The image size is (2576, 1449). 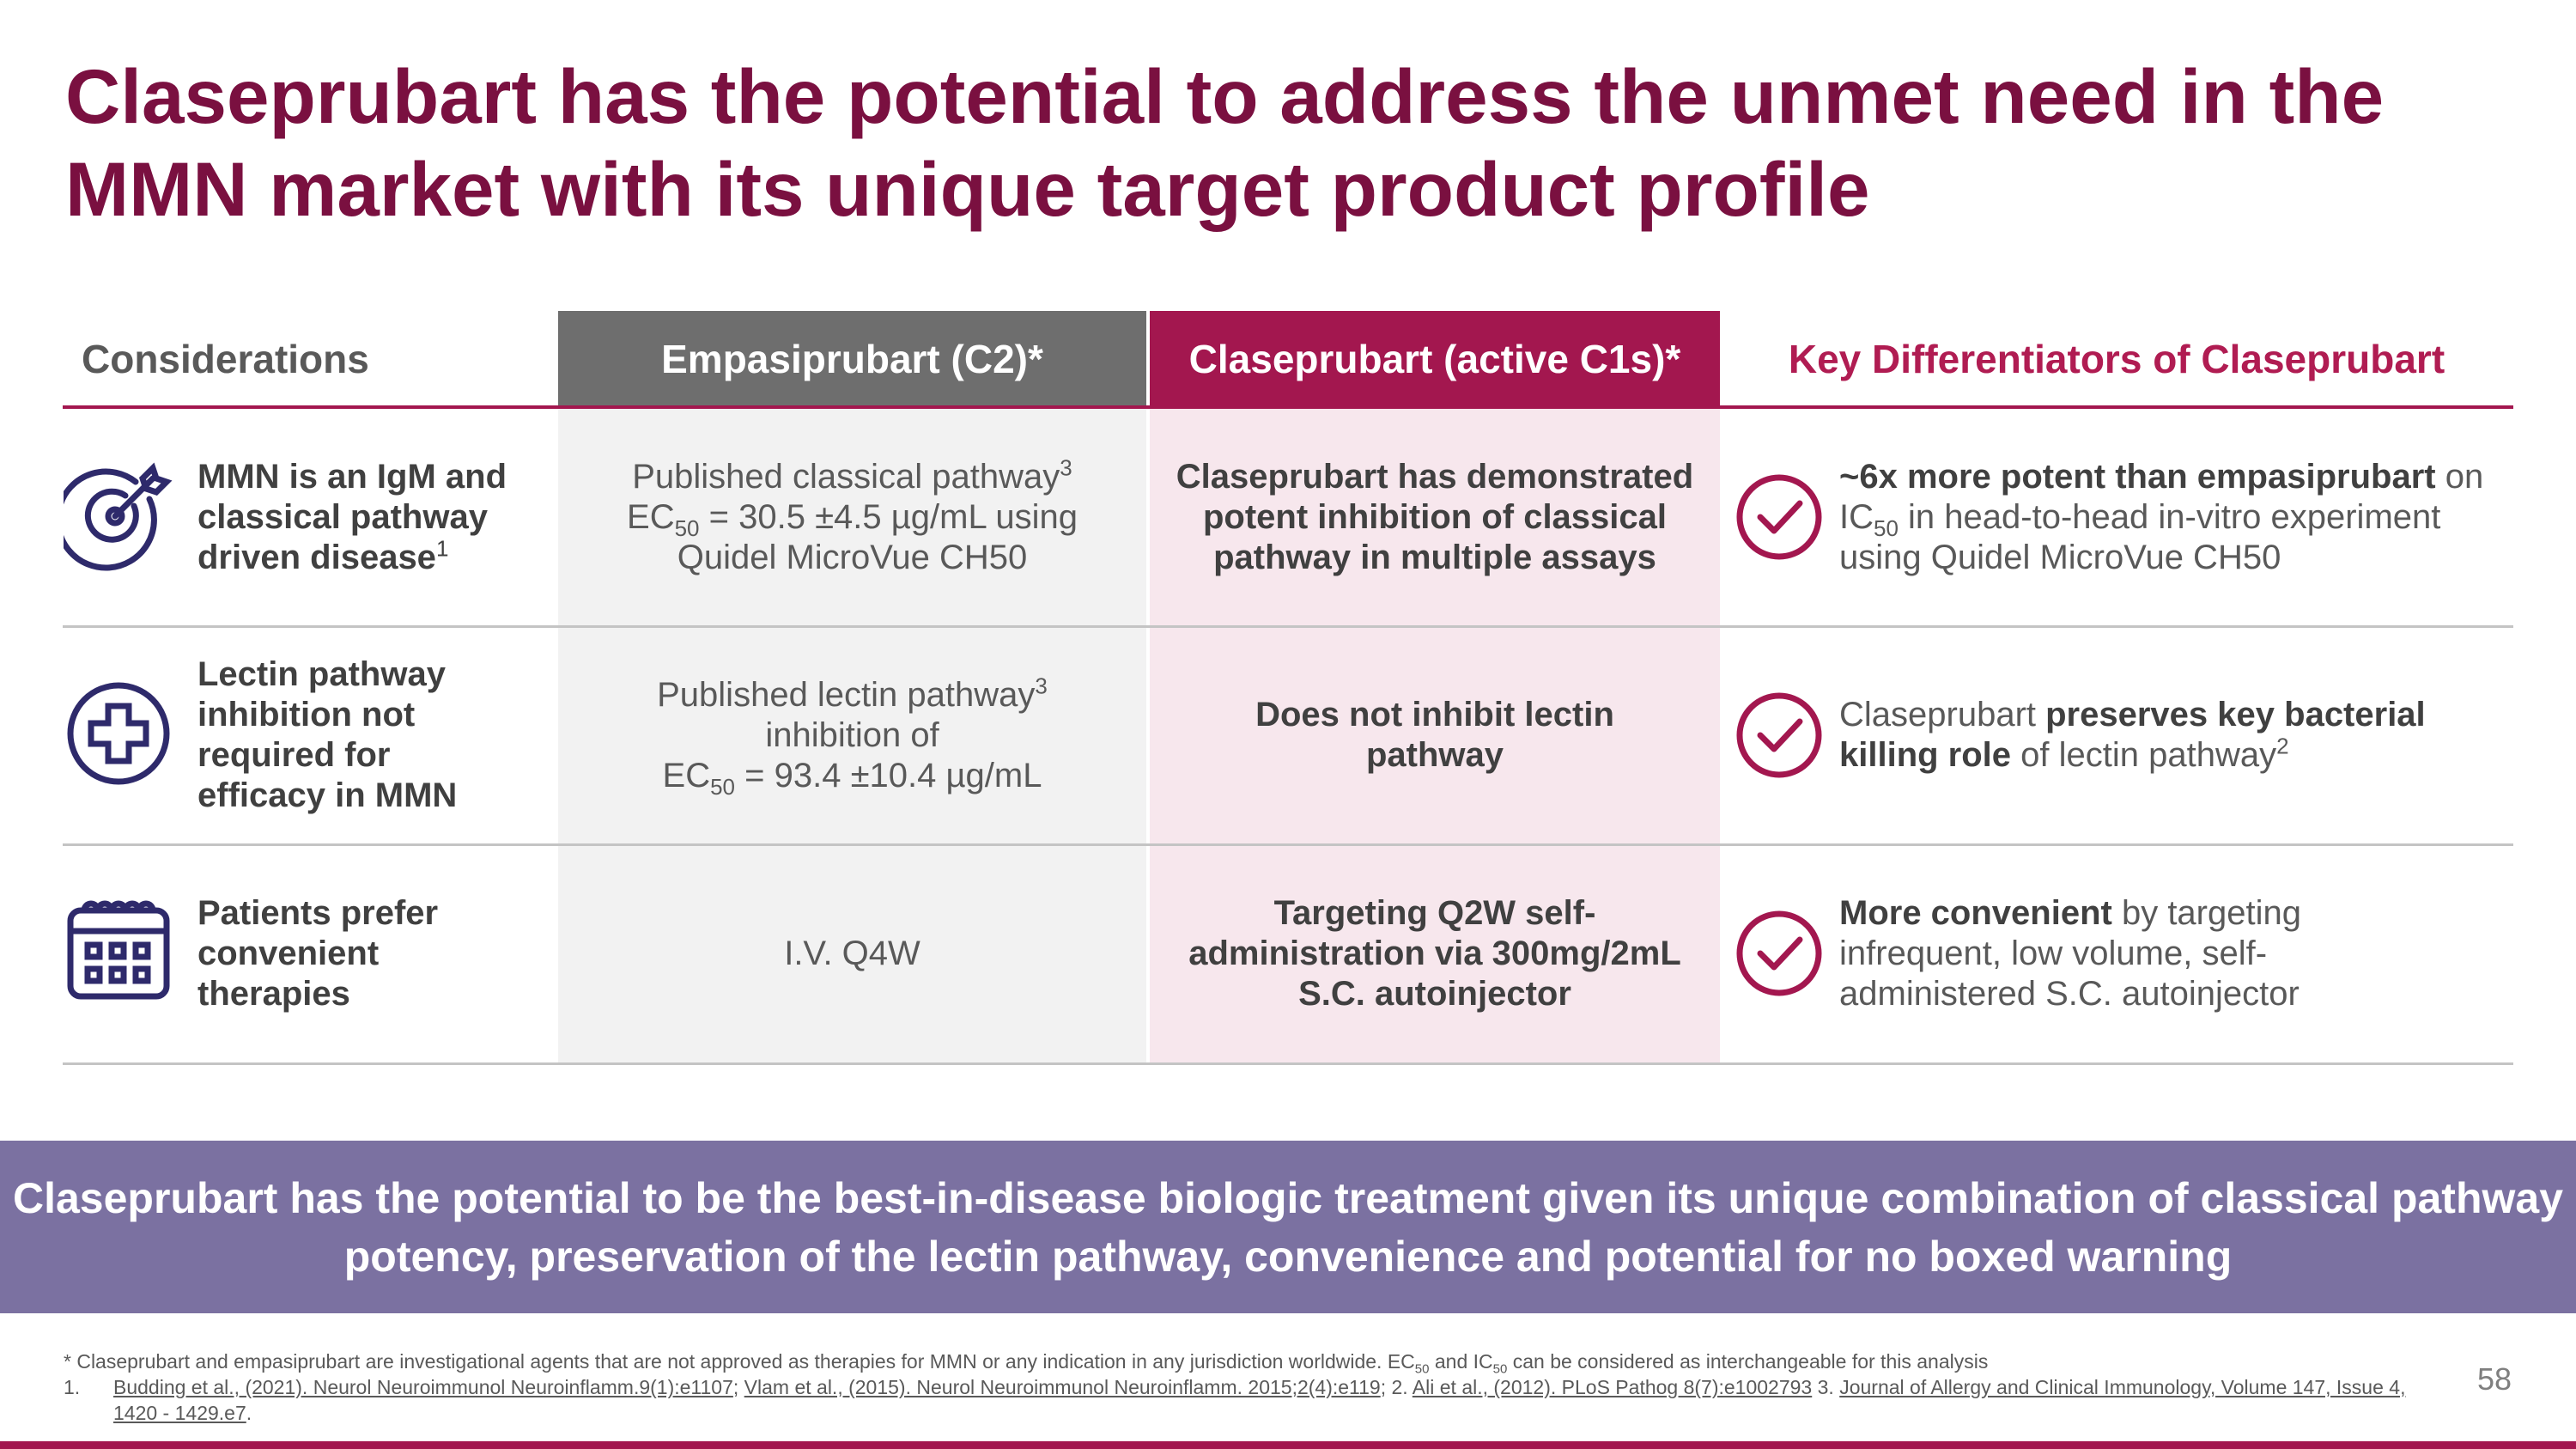 I want to click on claseprubart-cell: Does not inhibit lectin pathway, so click(x=1434, y=735).